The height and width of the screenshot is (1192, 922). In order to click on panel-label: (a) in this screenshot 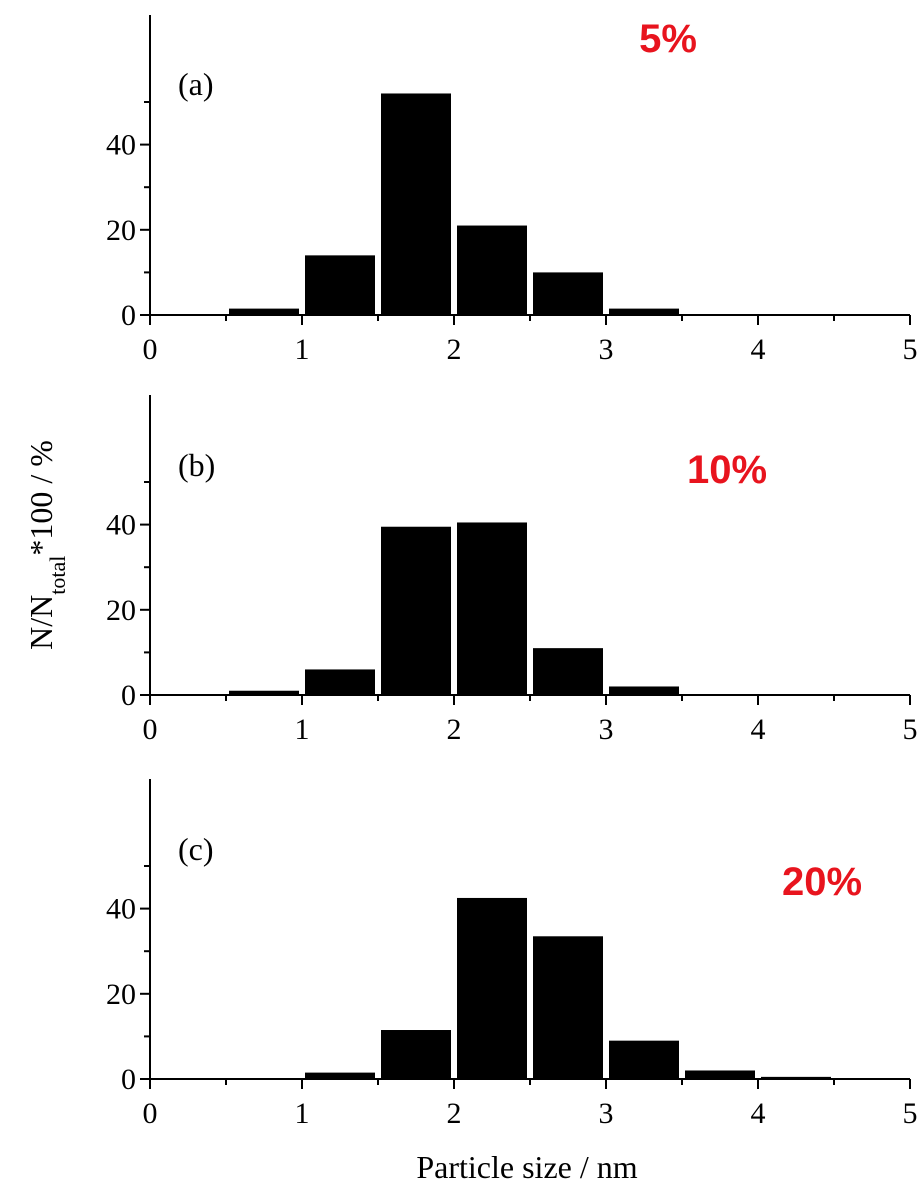, I will do `click(196, 84)`.